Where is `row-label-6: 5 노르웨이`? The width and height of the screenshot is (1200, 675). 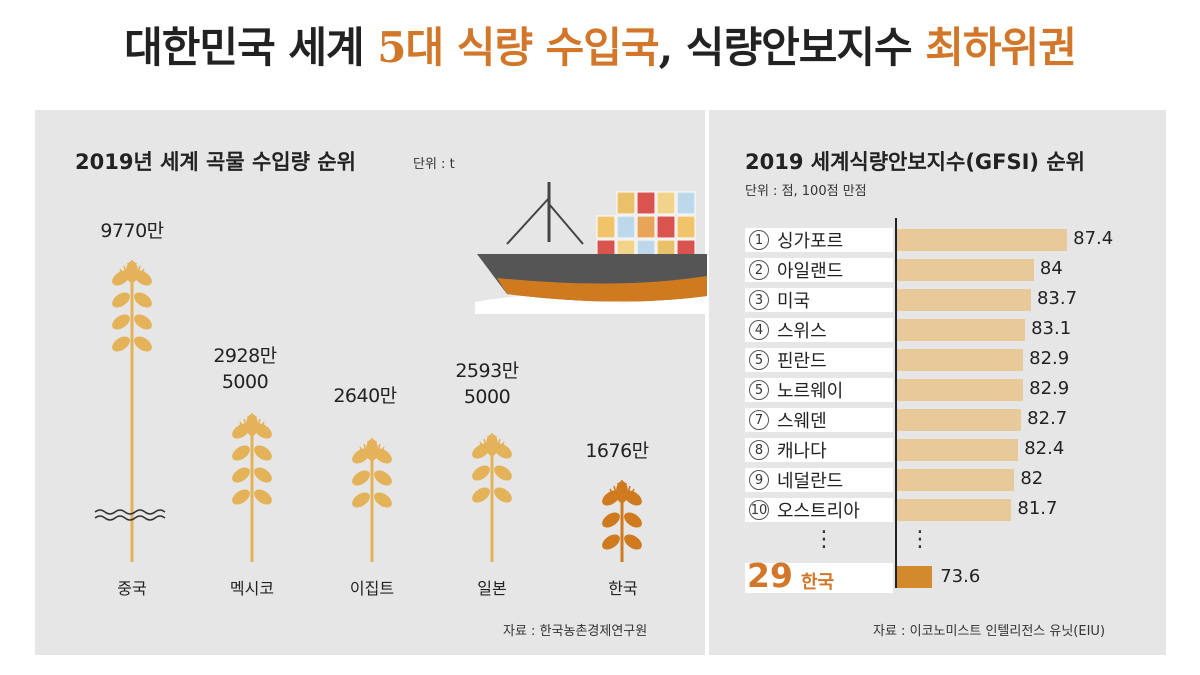
row-label-6: 5 노르웨이 is located at coordinates (819, 390).